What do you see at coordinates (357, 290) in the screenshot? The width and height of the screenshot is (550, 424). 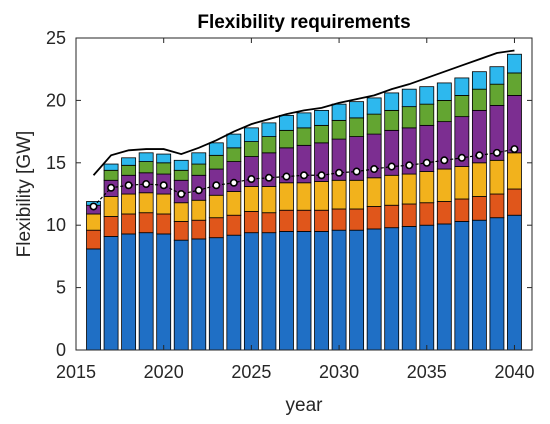 I see `bar-segment-1-2031` at bounding box center [357, 290].